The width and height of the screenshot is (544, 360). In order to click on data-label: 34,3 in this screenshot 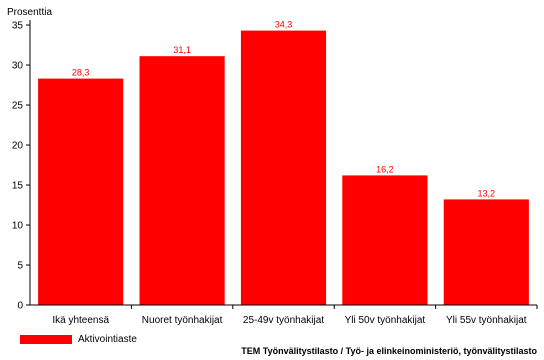, I will do `click(284, 25)`.